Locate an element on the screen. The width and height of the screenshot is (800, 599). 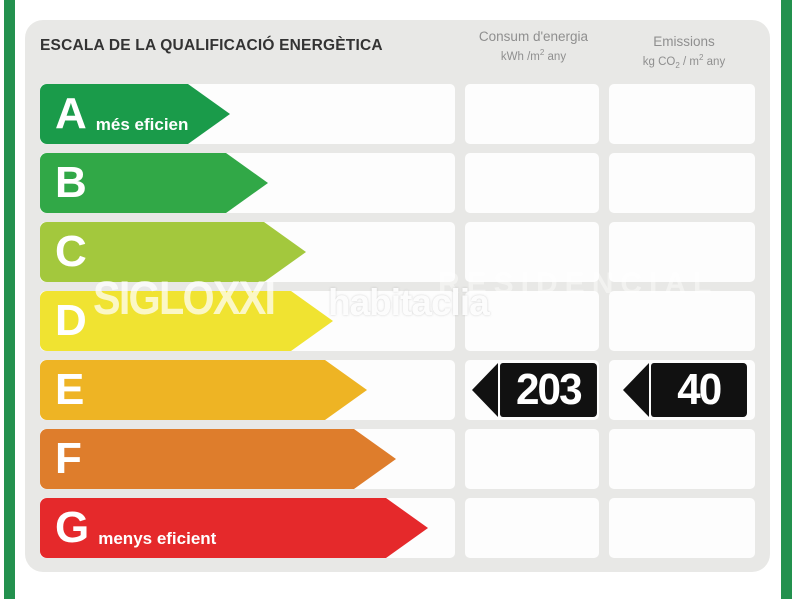
rating-bar-cell: A més eficient is located at coordinates (247, 114).